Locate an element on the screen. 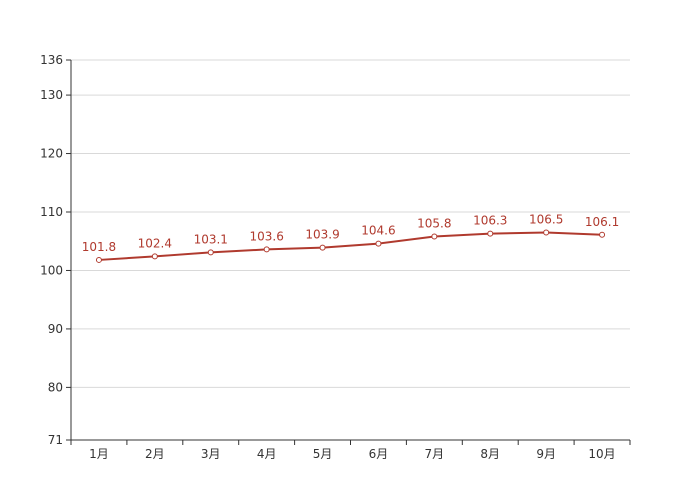  y-tick-label: 100 is located at coordinates (51, 270).